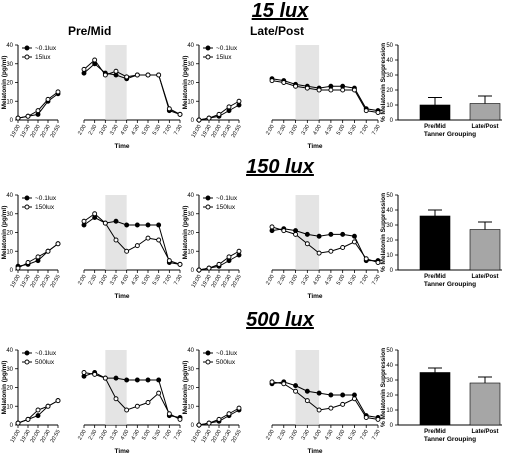  What do you see at coordinates (294, 435) in the screenshot?
I see `x-tick-label-row3-late-night: 3:00` at bounding box center [294, 435].